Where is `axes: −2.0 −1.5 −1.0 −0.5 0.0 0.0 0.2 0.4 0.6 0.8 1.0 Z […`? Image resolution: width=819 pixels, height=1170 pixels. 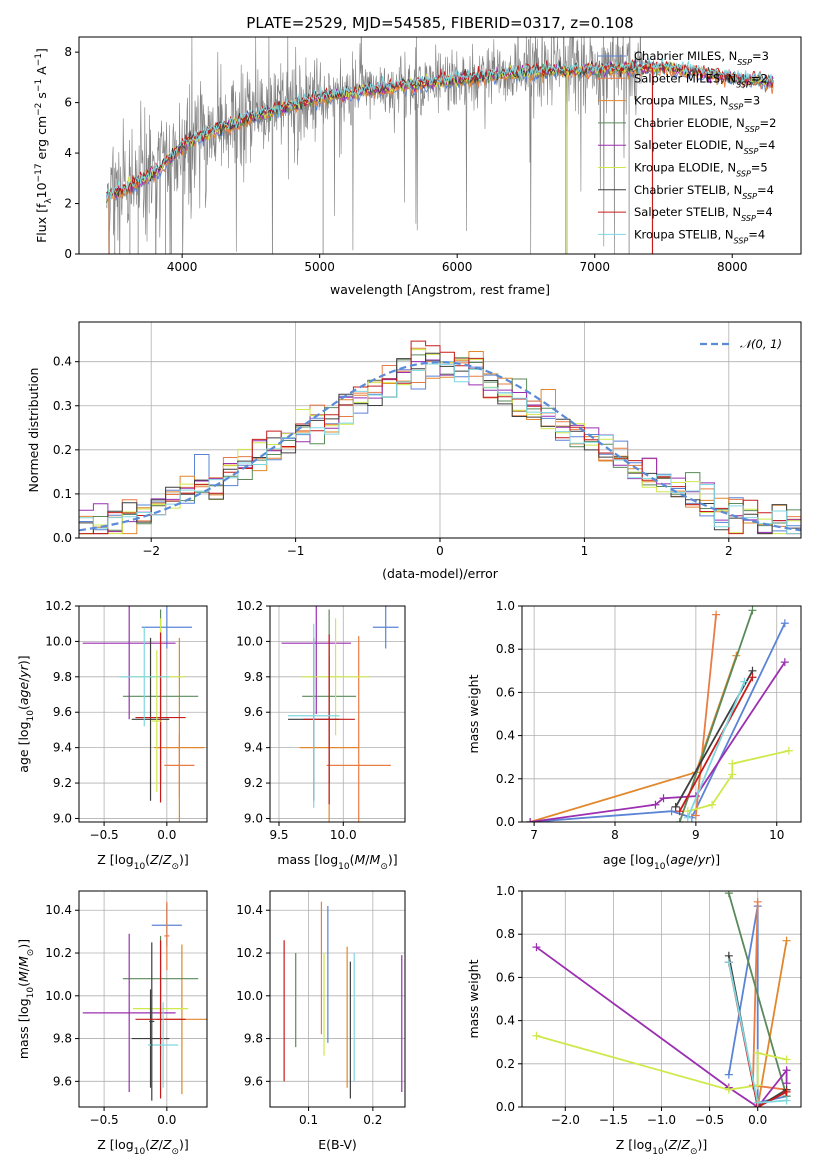
axes: −2.0 −1.5 −1.0 −0.5 0.0 0.0 0.2 0.4 0.6 0.8 1.0 Z [… is located at coordinates (634, 1020).